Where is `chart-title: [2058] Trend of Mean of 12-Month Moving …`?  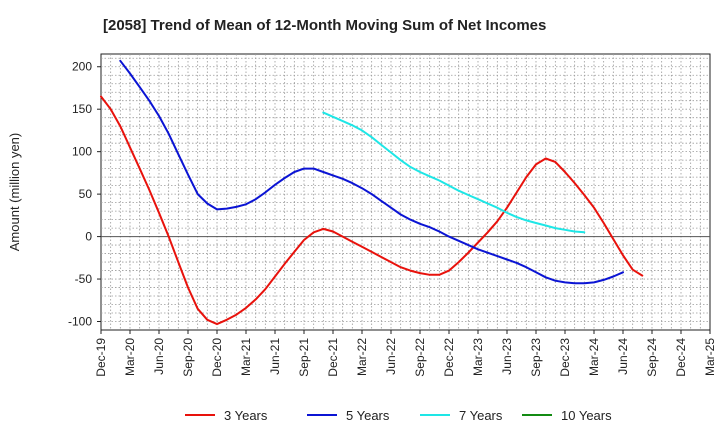
chart-title: [2058] Trend of Mean of 12-Month Moving … is located at coordinates (324, 25).